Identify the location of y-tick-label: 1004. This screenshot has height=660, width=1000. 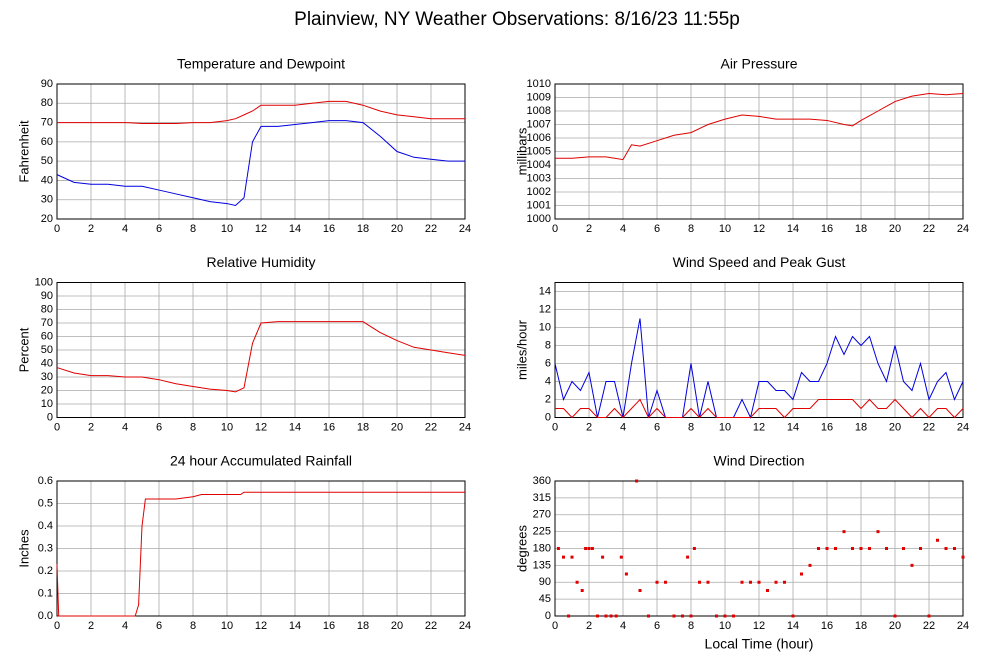
(539, 165).